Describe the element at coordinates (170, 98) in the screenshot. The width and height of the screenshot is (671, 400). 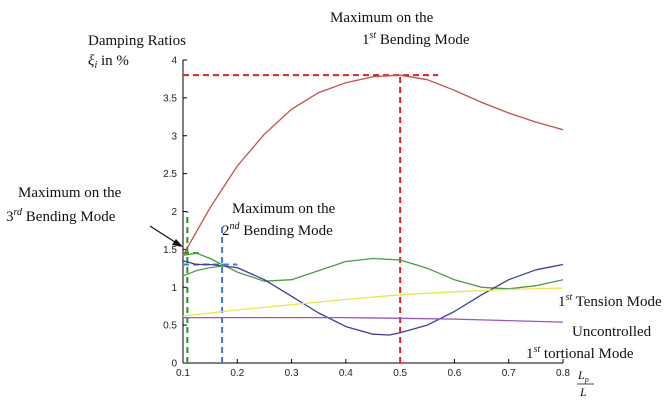
I see `y-tick-label: 3.5` at that location.